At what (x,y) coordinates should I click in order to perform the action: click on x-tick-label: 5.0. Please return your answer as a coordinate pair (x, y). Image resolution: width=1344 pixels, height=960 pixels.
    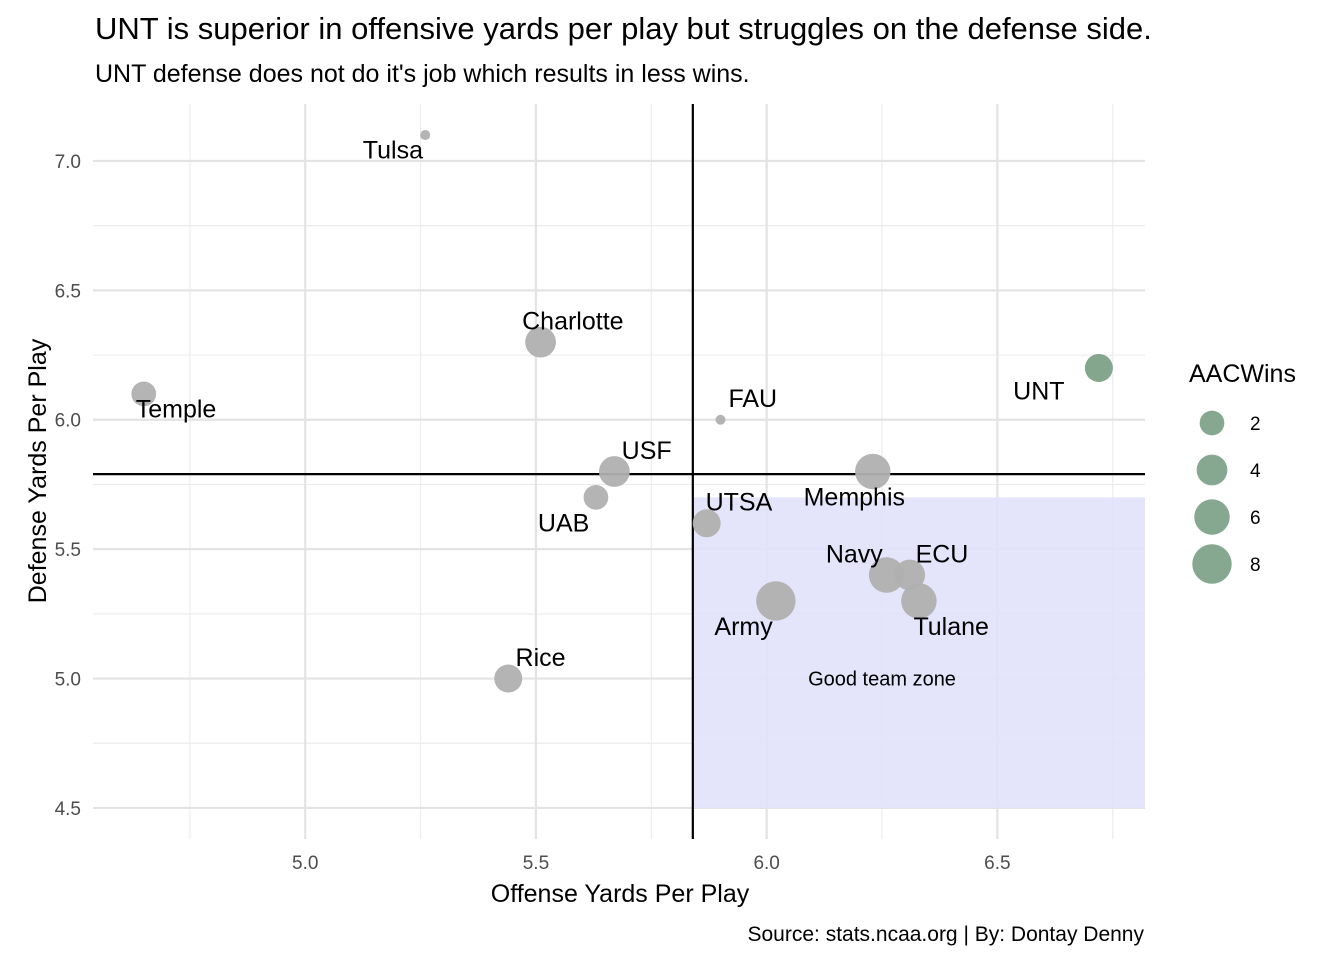
    Looking at the image, I should click on (305, 863).